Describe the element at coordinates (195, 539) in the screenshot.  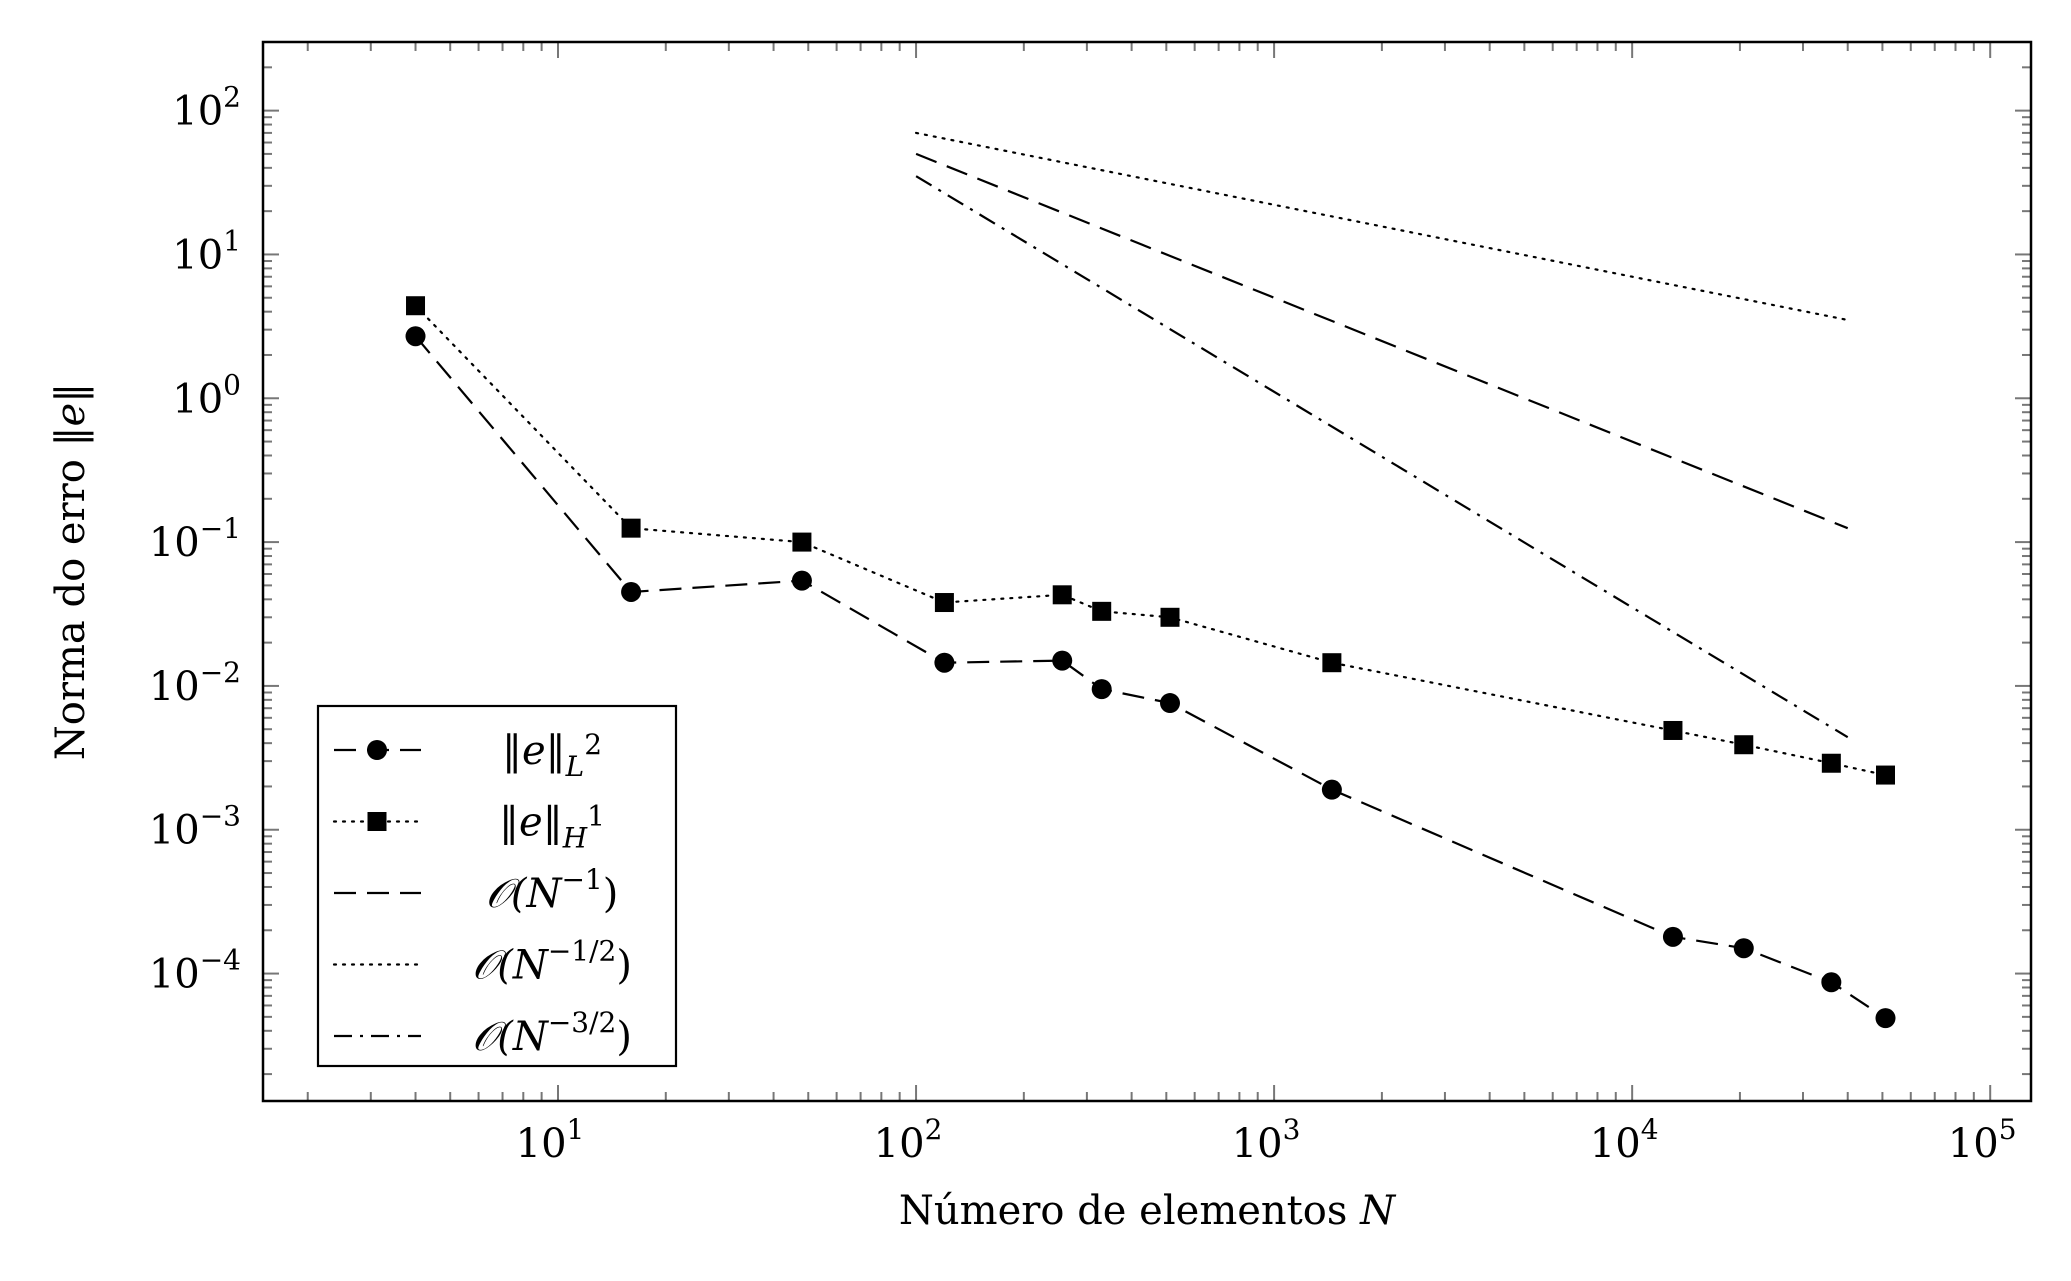
I see `y-tick-label: 10⁻¹` at that location.